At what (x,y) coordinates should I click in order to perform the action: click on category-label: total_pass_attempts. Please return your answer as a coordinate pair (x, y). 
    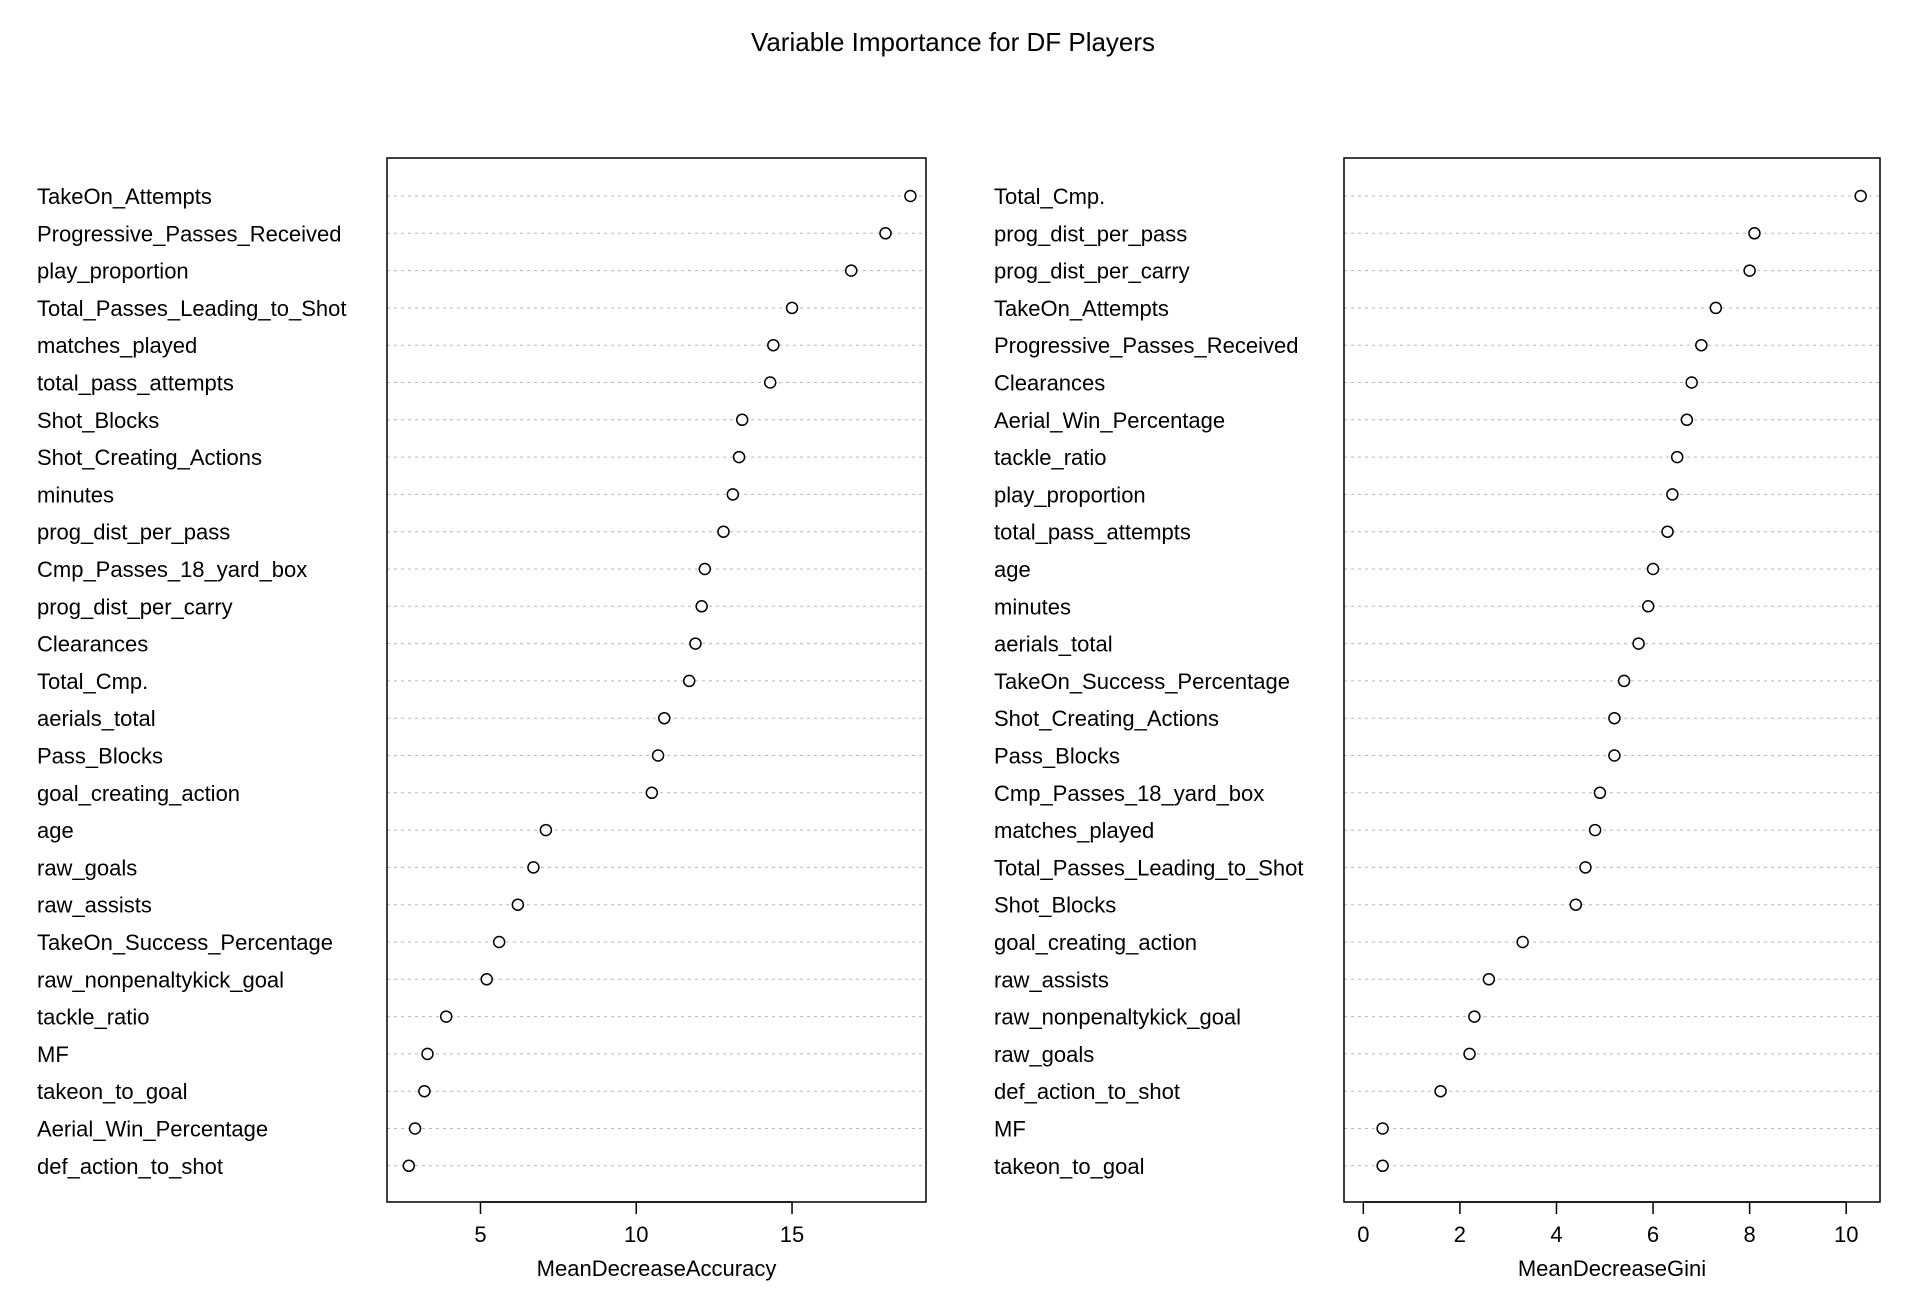
    Looking at the image, I should click on (135, 383).